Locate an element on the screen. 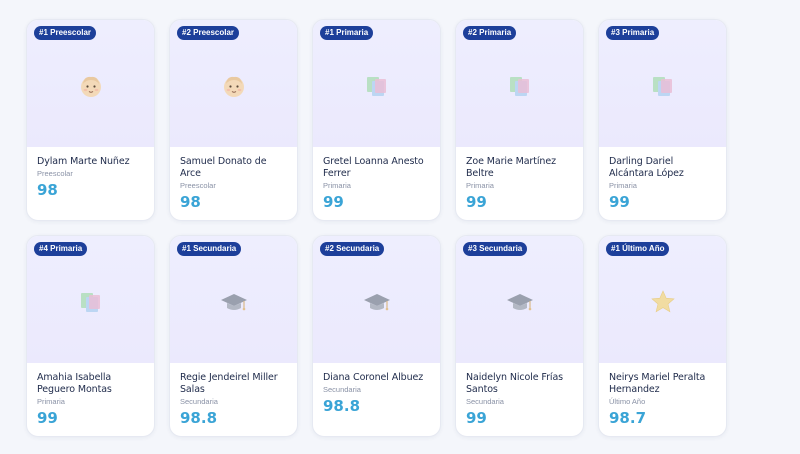  student-name: Neirys Mariel Peralta Hernandez is located at coordinates (657, 383).